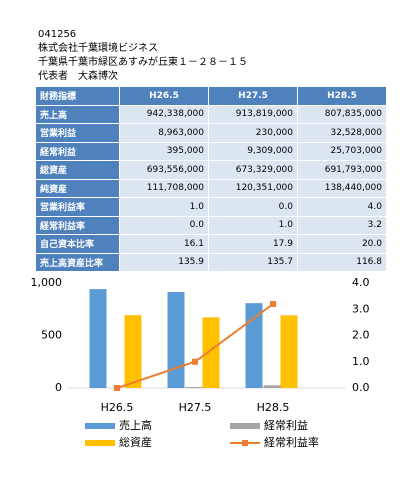  Describe the element at coordinates (273, 407) in the screenshot. I see `x-tick-label: H28.5` at that location.